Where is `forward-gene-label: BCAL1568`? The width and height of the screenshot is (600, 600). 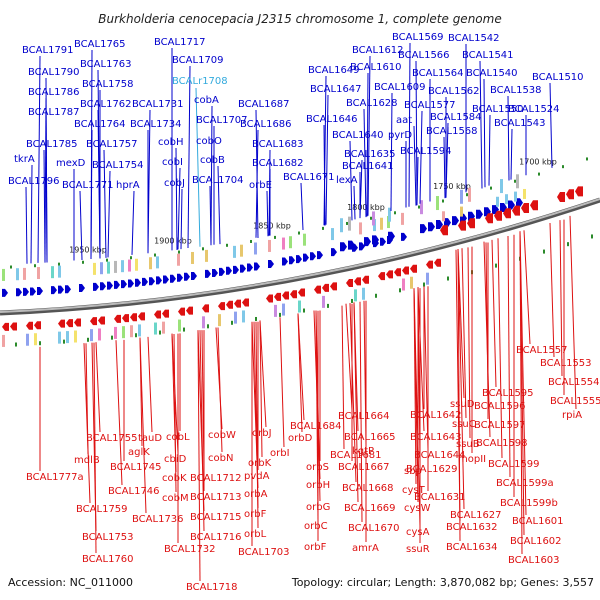
forward-gene-label: BCAL1568 is located at coordinates (452, 131).